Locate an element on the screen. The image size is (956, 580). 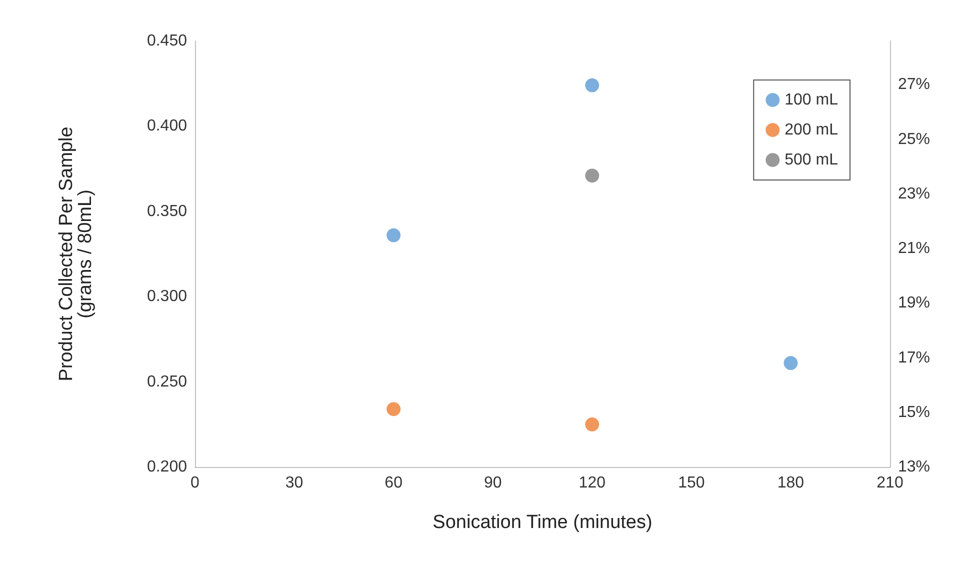
y-tick-label: 0.350 is located at coordinates (167, 211).